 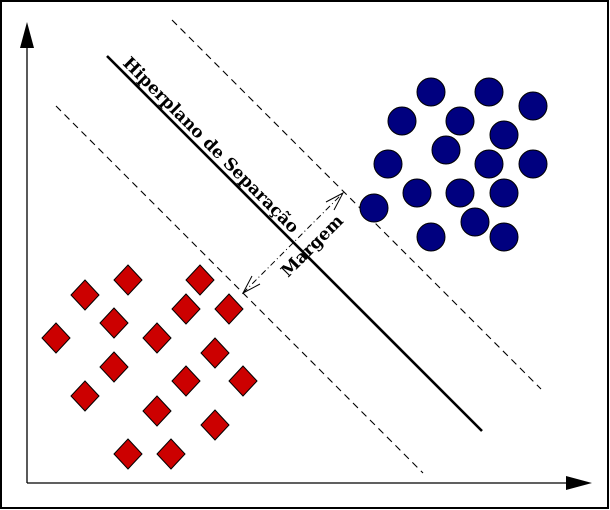 I want to click on circle-class-points, so click(x=453, y=164).